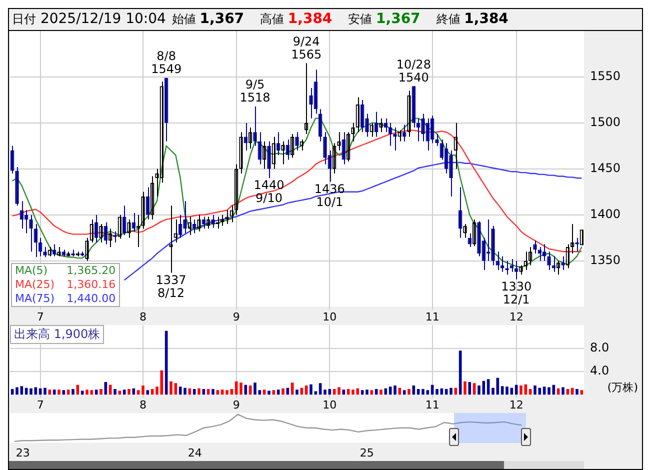  What do you see at coordinates (516, 292) in the screenshot?
I see `annotation: 1330 12/1` at bounding box center [516, 292].